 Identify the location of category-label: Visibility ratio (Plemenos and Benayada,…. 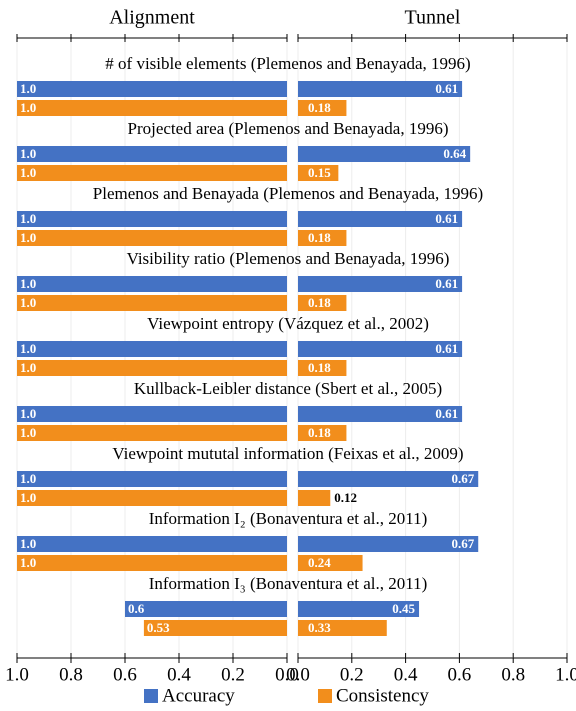
(288, 258).